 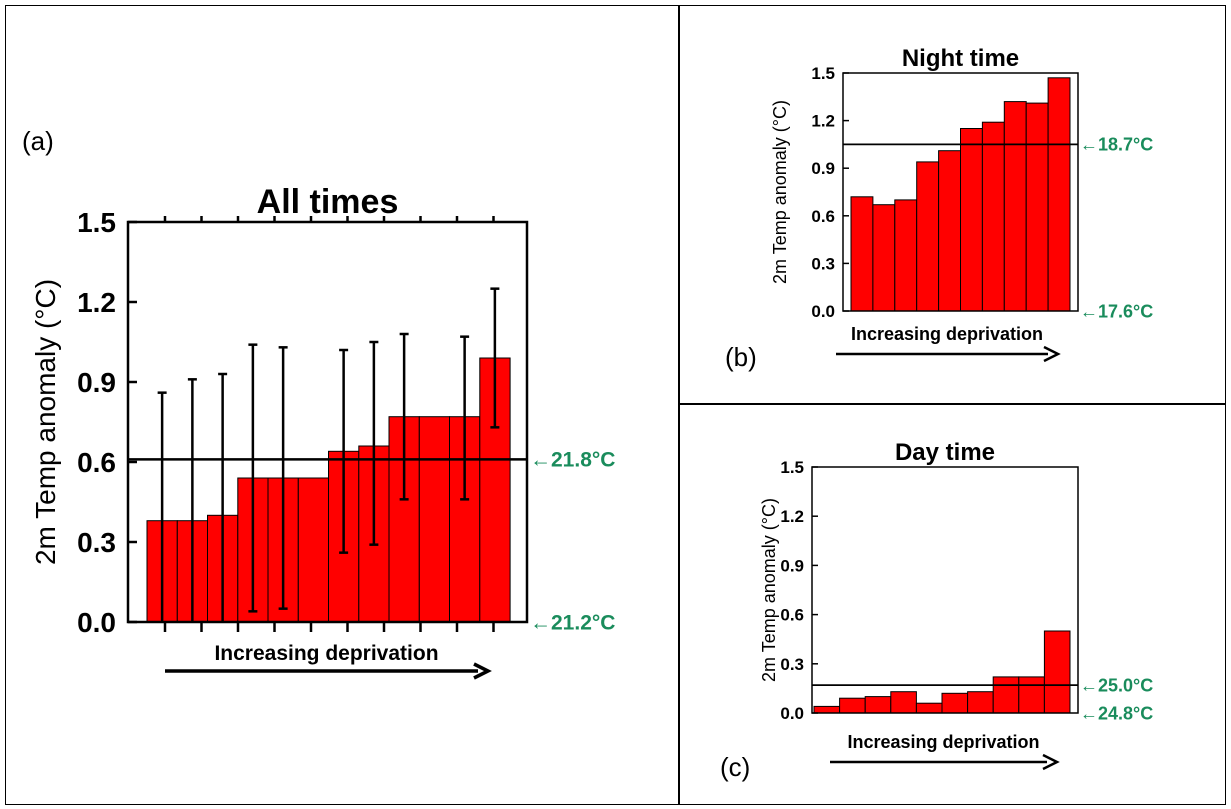 What do you see at coordinates (1116, 311) in the screenshot?
I see `reference-temperature-label: ←17.6°C` at bounding box center [1116, 311].